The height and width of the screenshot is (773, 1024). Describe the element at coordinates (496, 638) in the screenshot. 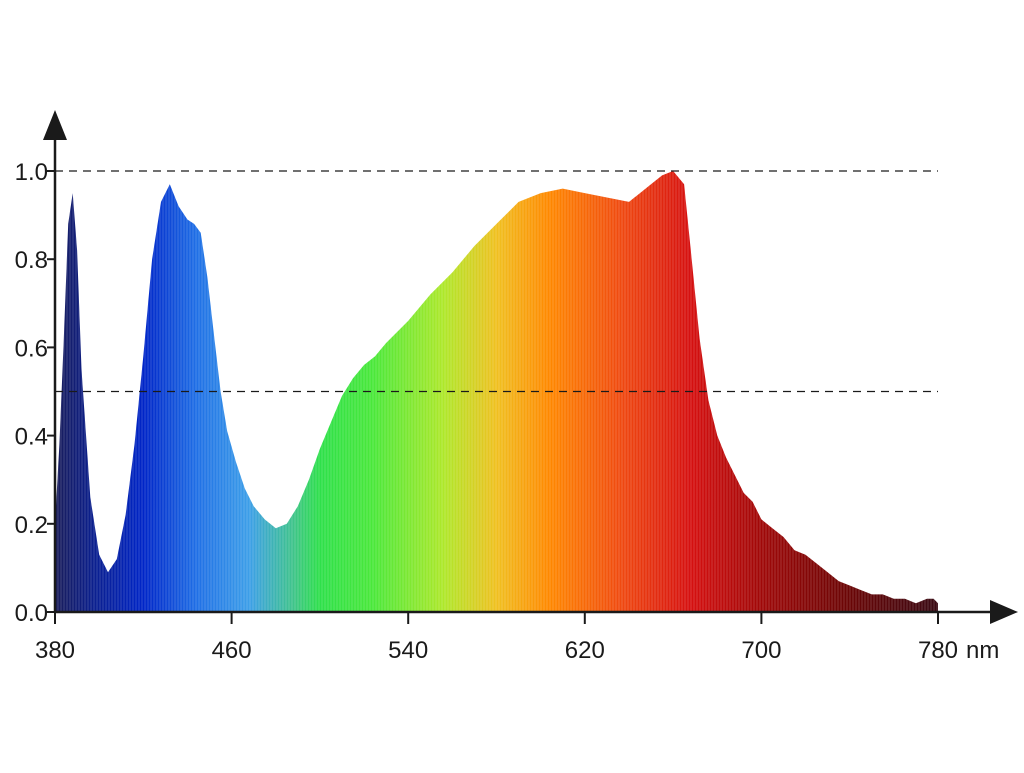

I see `x-ticks: 380 460 540 620 700 780` at that location.